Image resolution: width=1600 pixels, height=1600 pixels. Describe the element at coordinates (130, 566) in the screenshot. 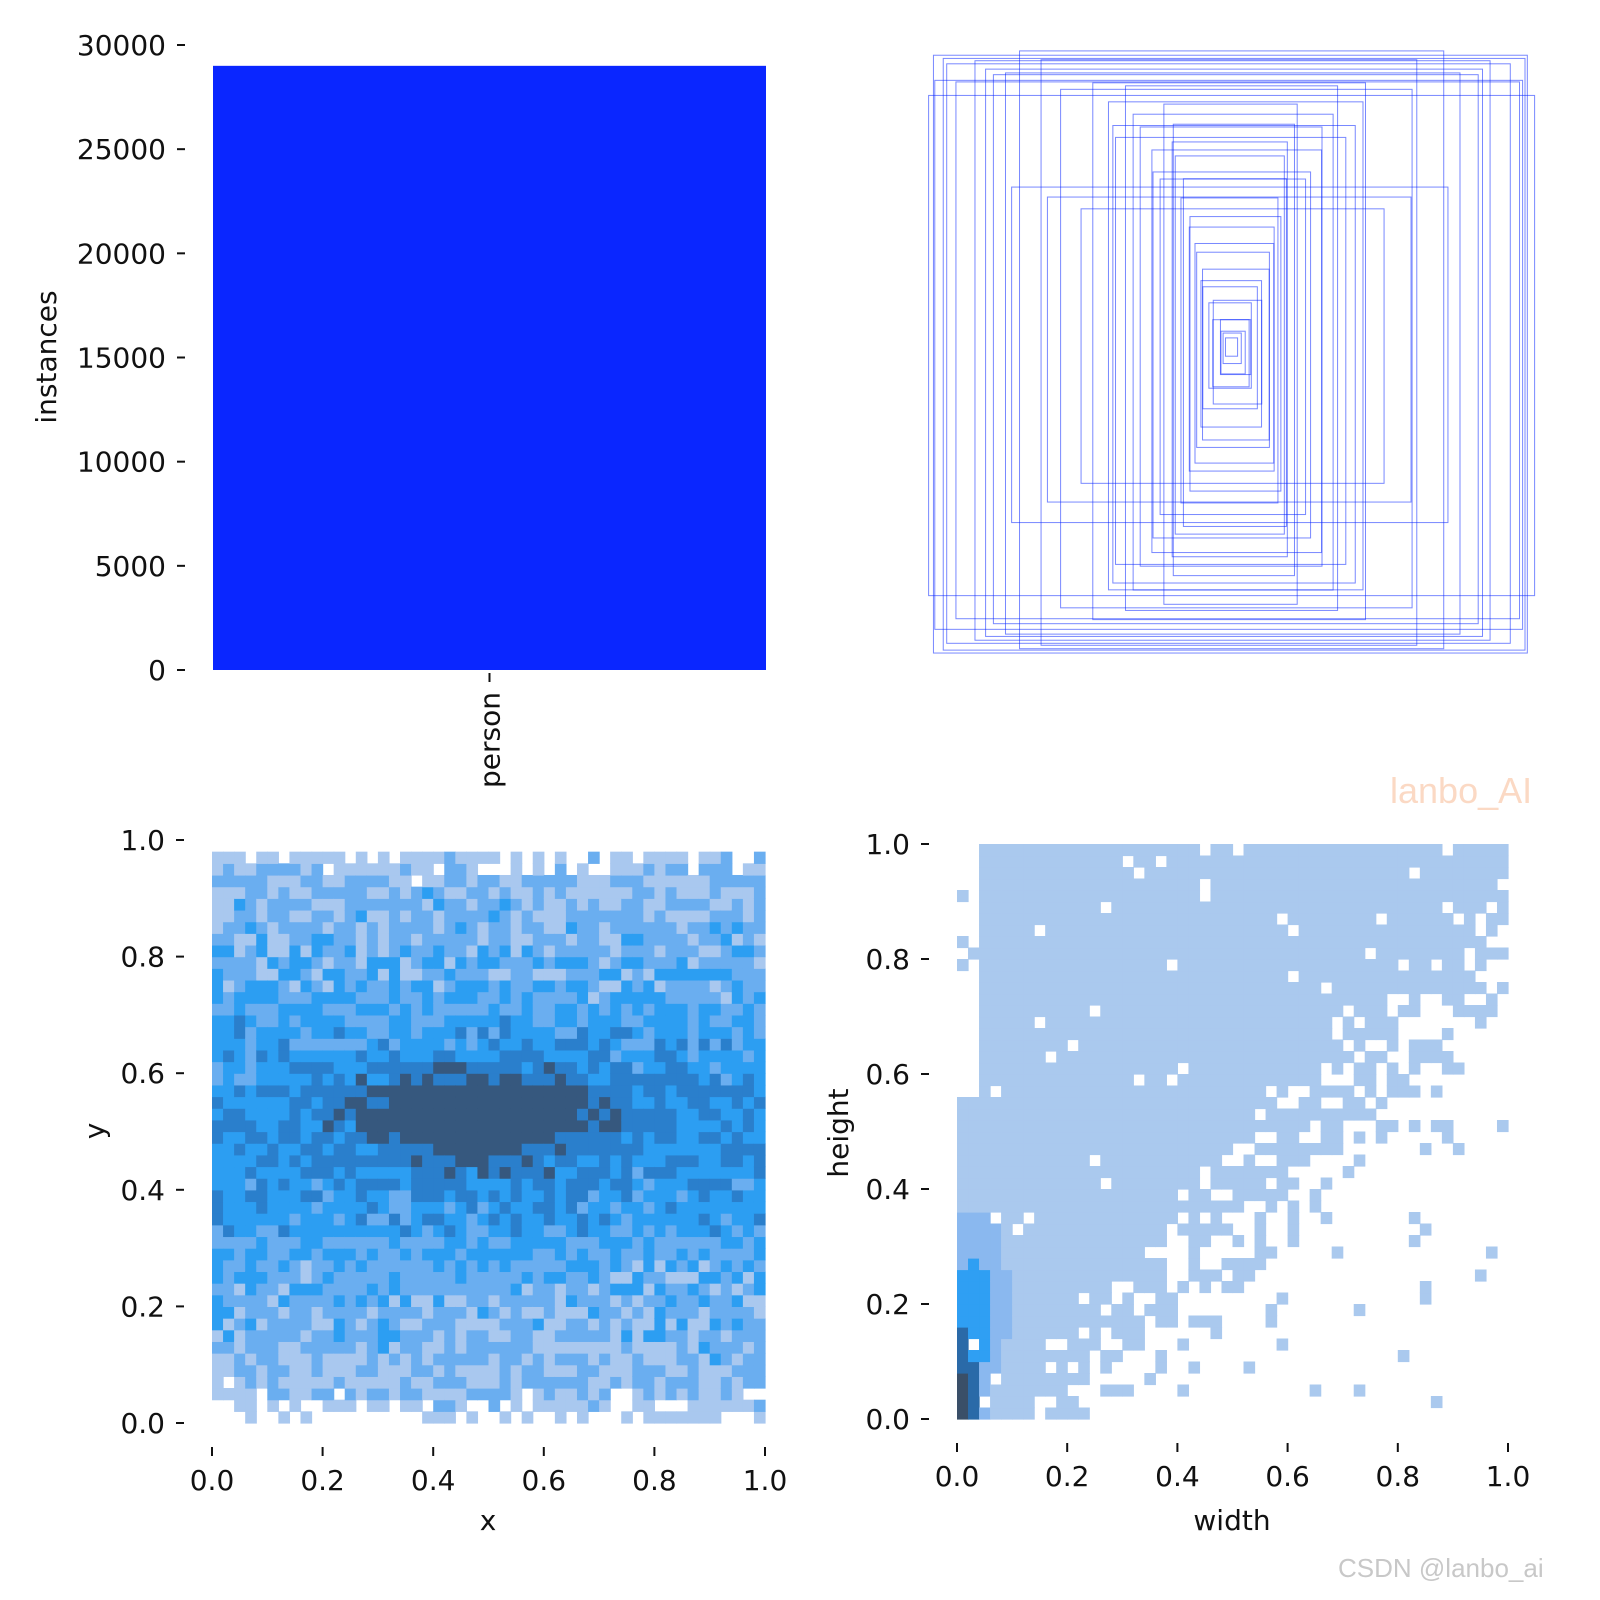

I see `y-tick-label: 5000` at that location.